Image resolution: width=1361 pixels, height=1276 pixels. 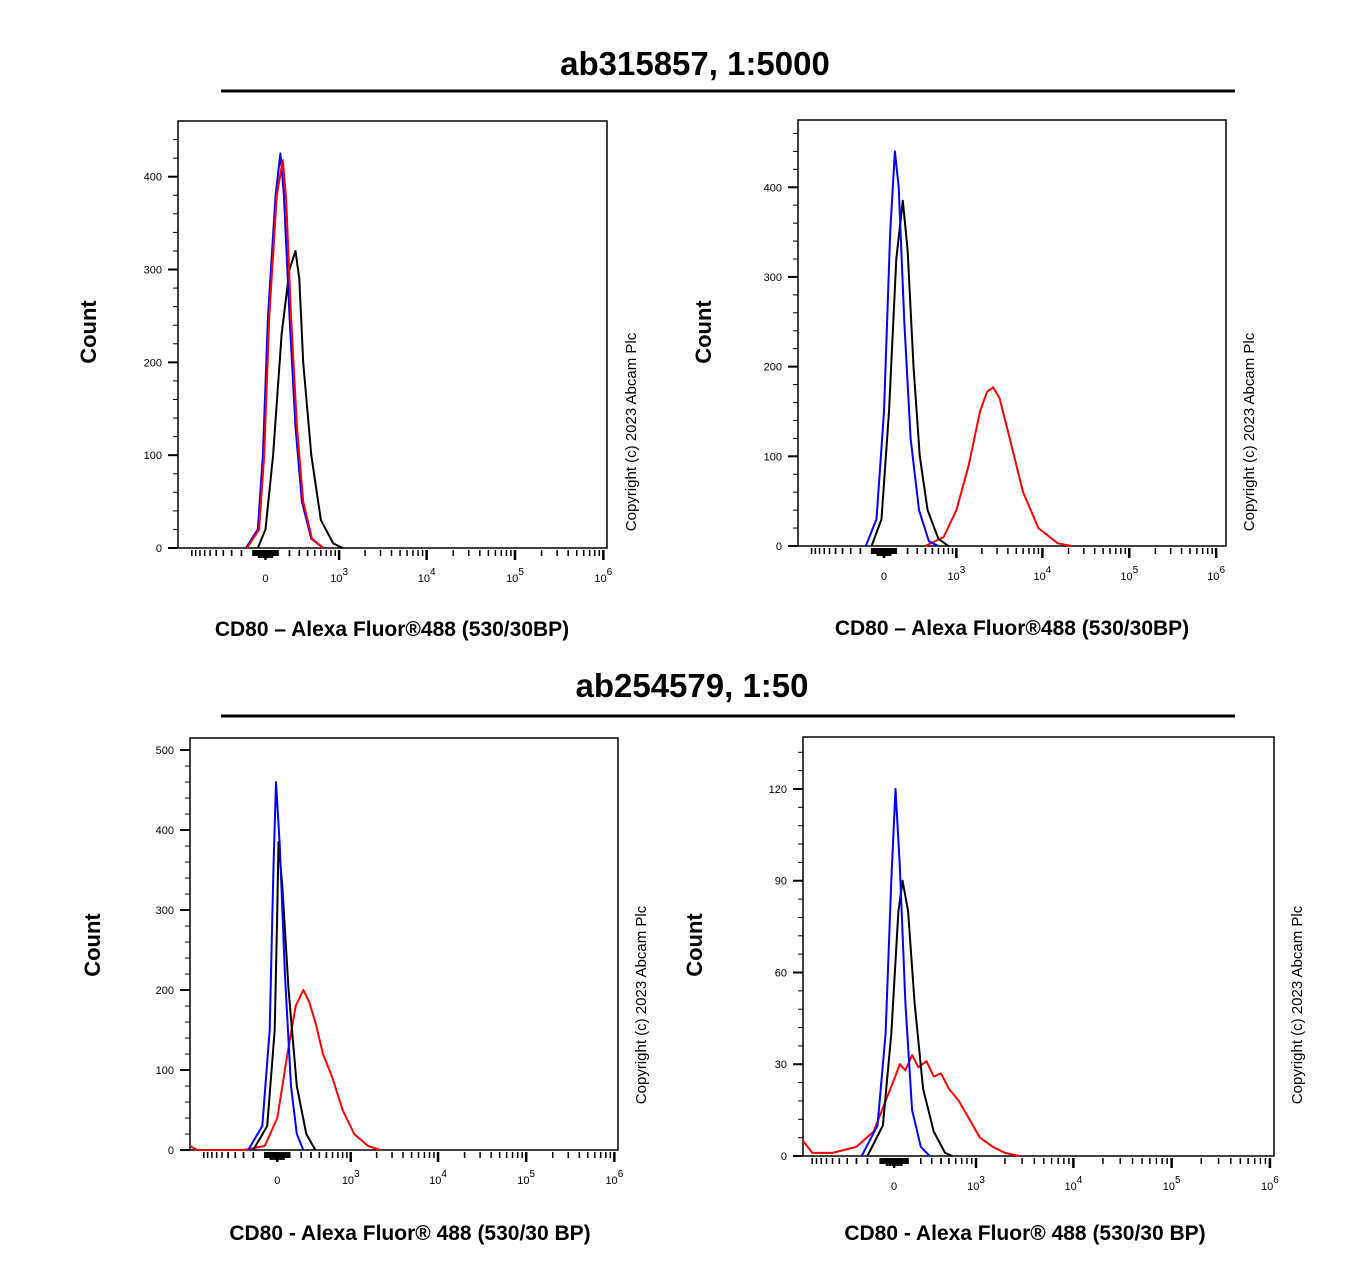 I want to click on y-tick-label: 90, so click(x=781, y=882).